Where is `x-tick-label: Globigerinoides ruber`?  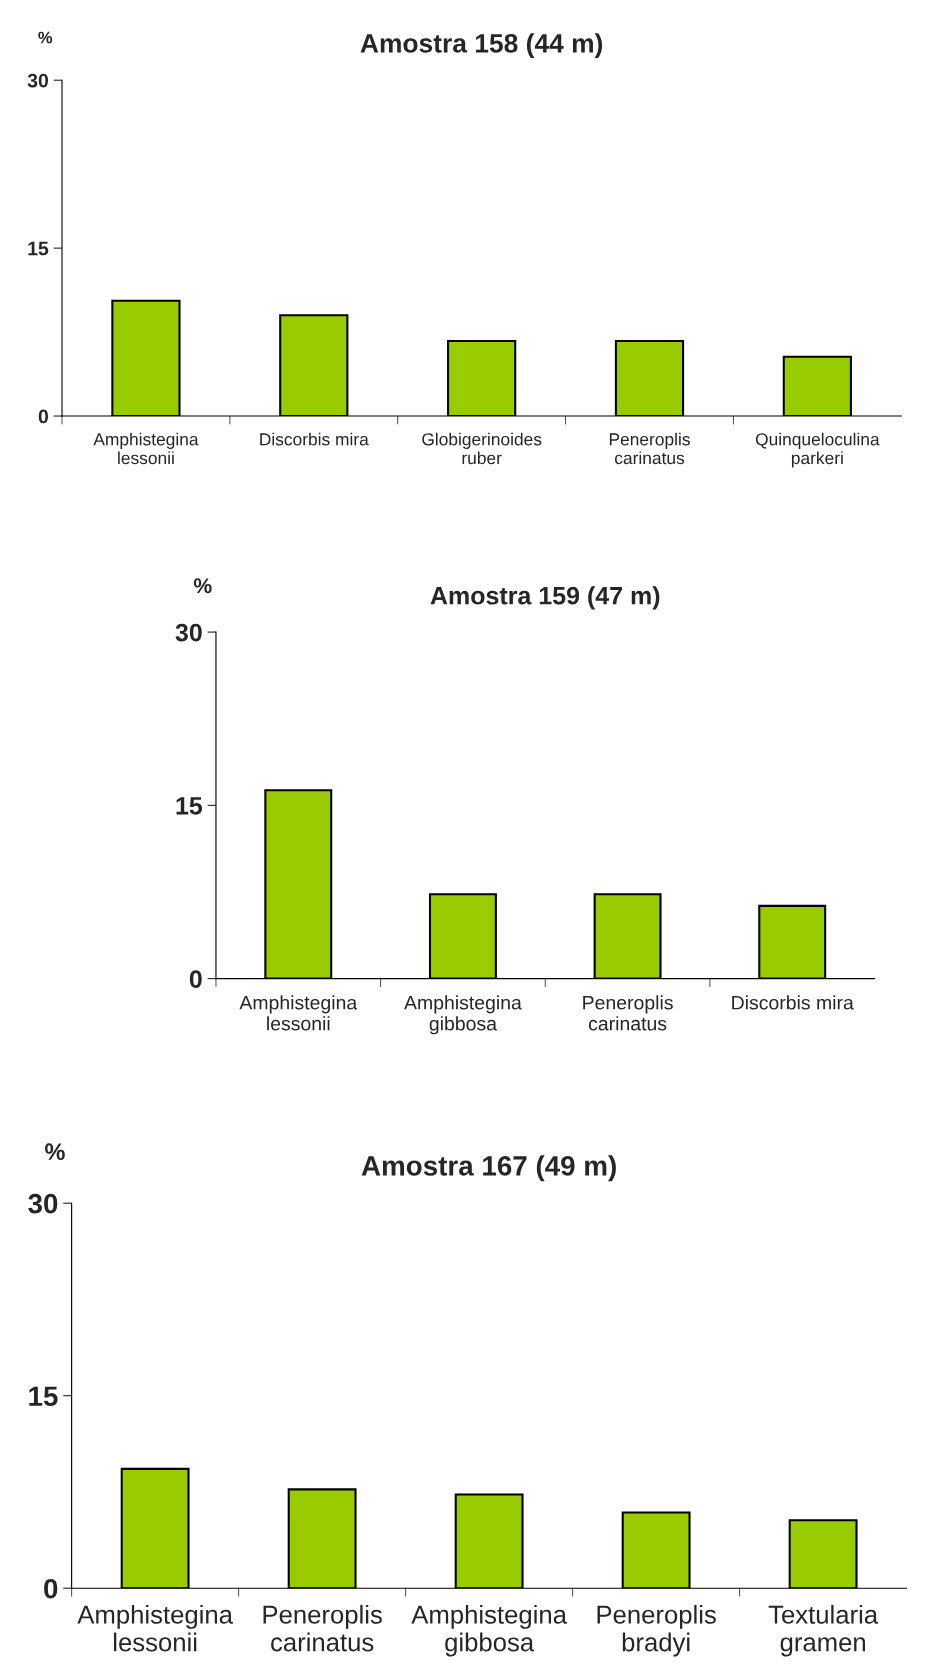 x-tick-label: Globigerinoides ruber is located at coordinates (482, 448).